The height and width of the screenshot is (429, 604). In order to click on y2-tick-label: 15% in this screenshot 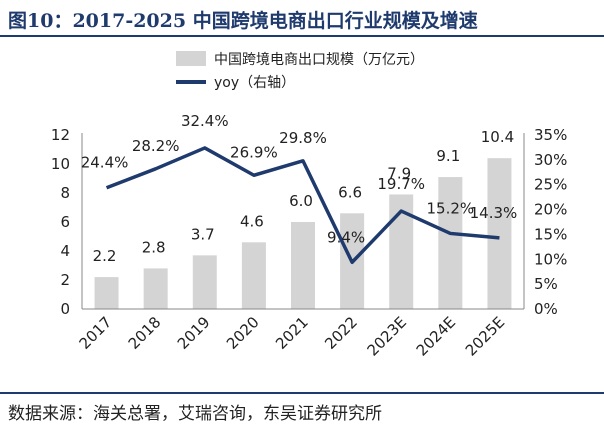, I will do `click(550, 234)`.